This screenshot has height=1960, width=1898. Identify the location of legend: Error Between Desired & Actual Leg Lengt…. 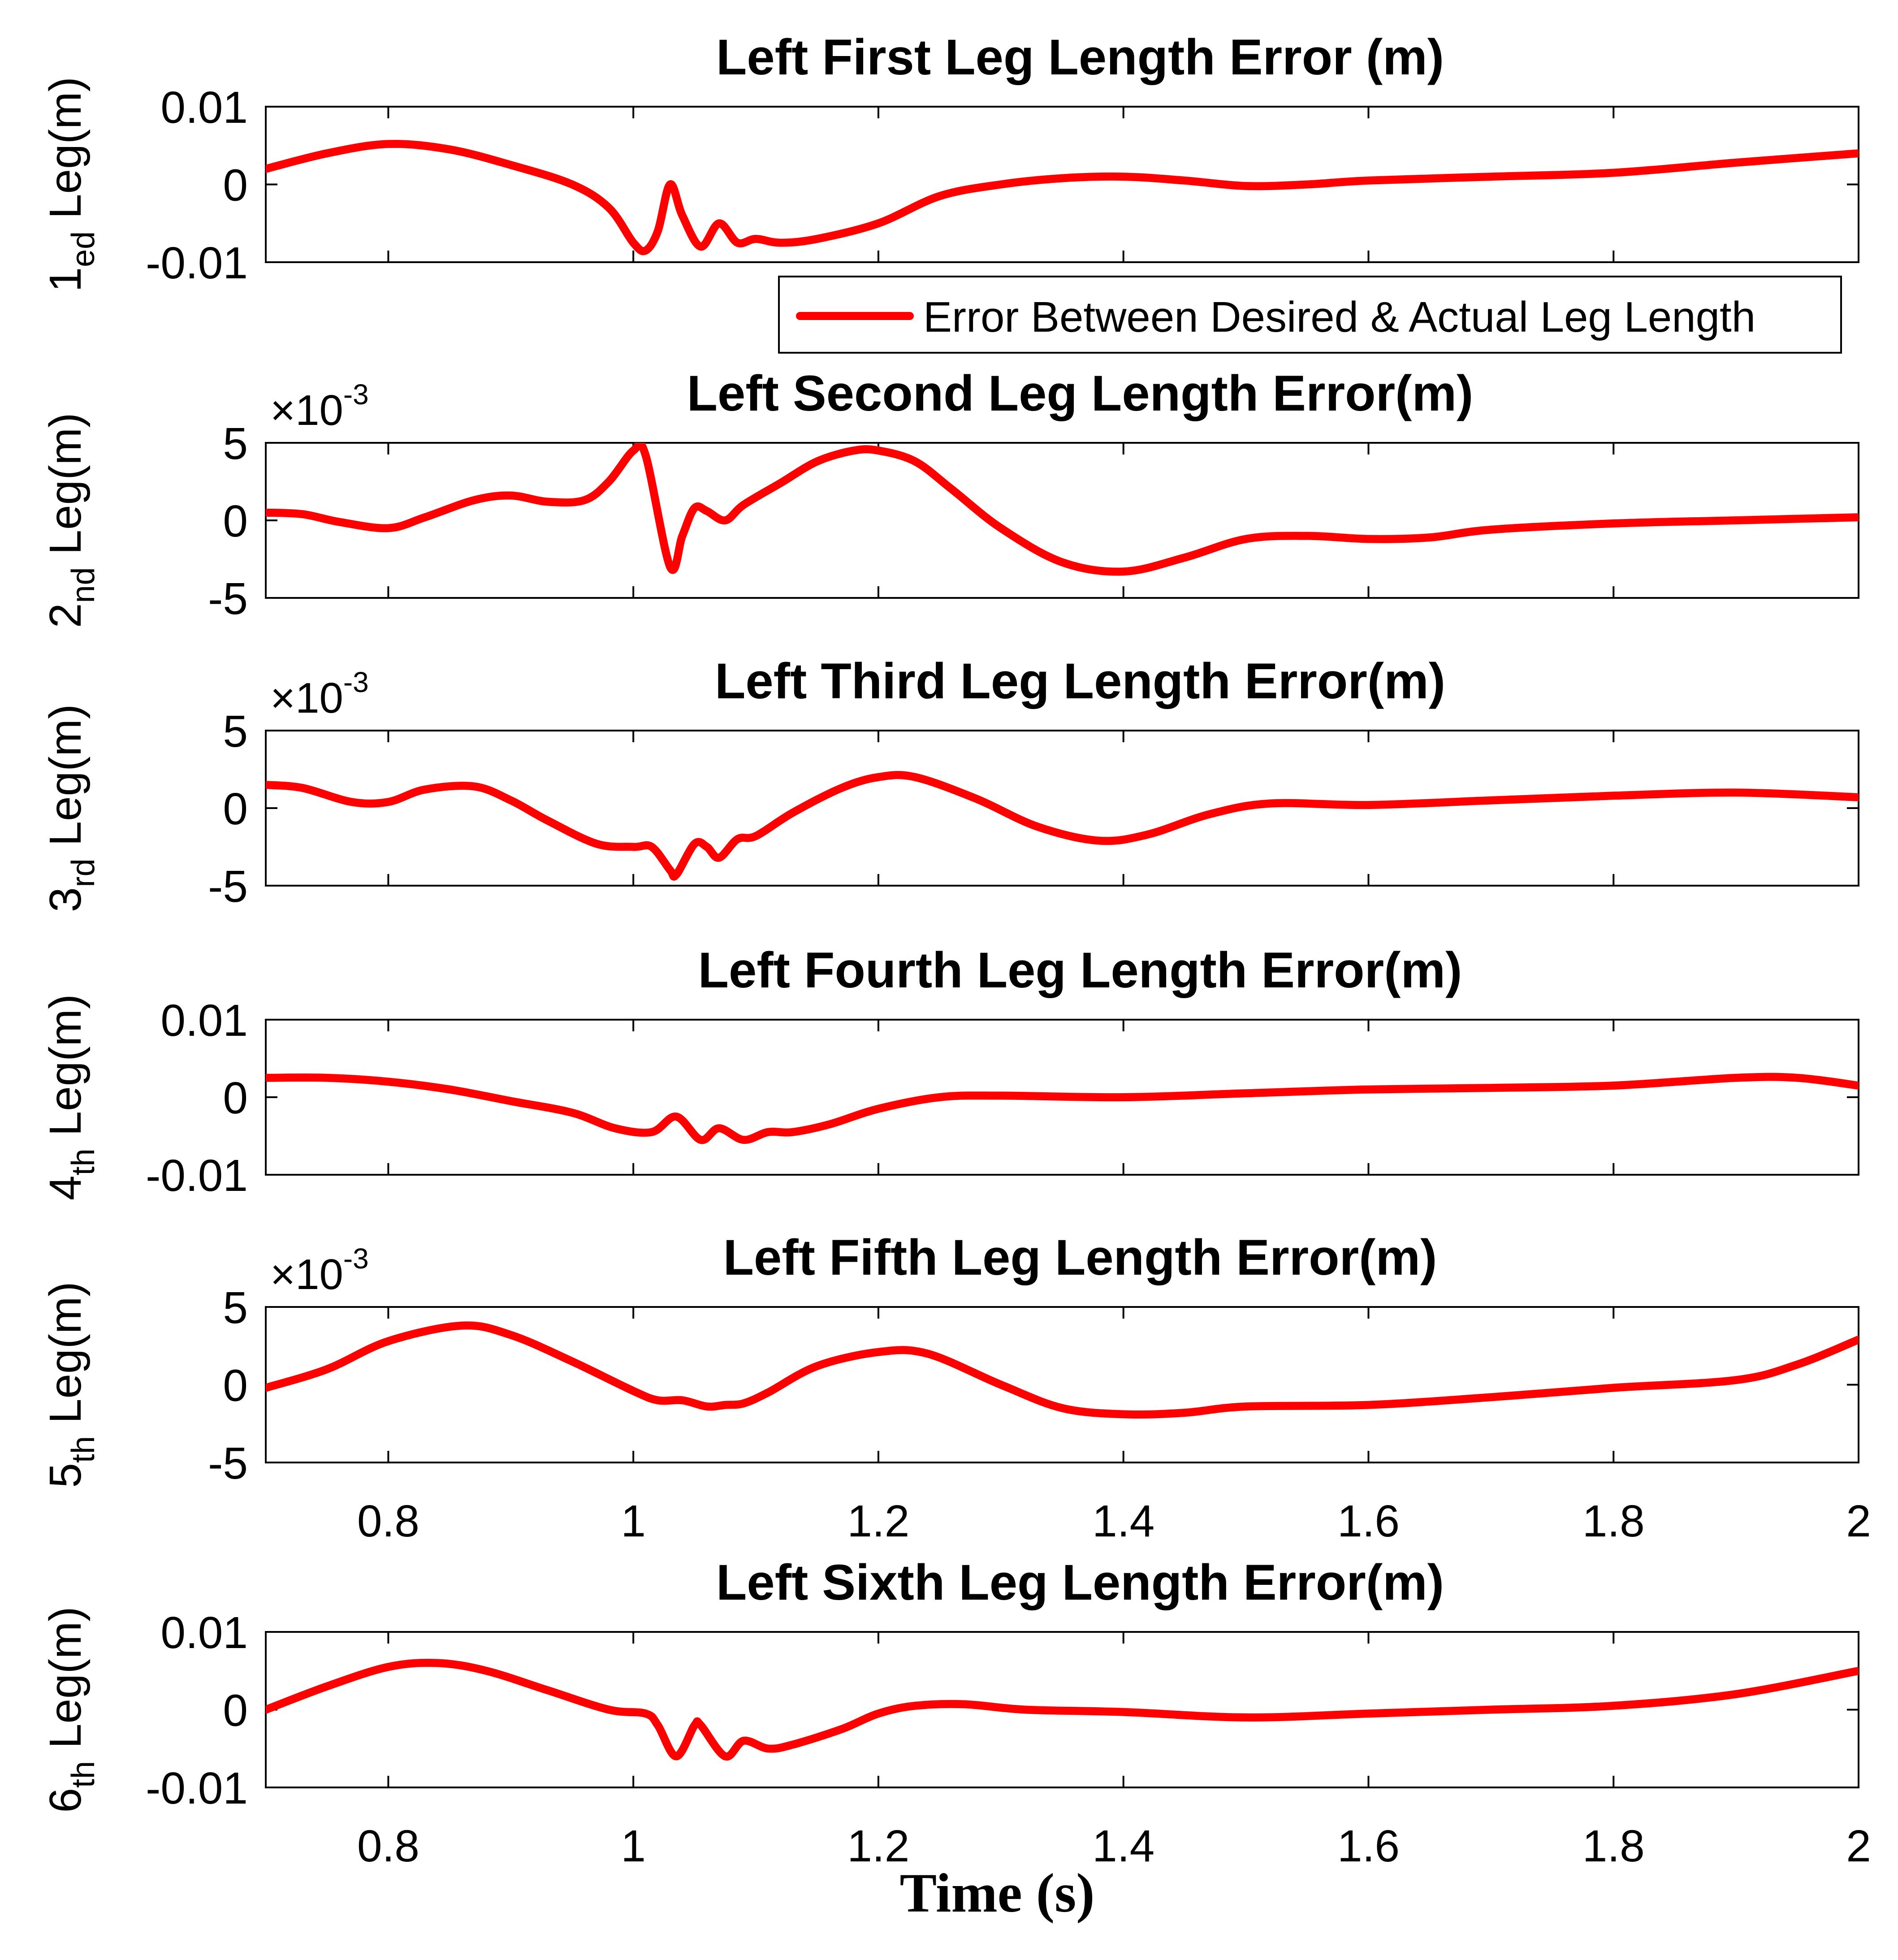
(1310, 315).